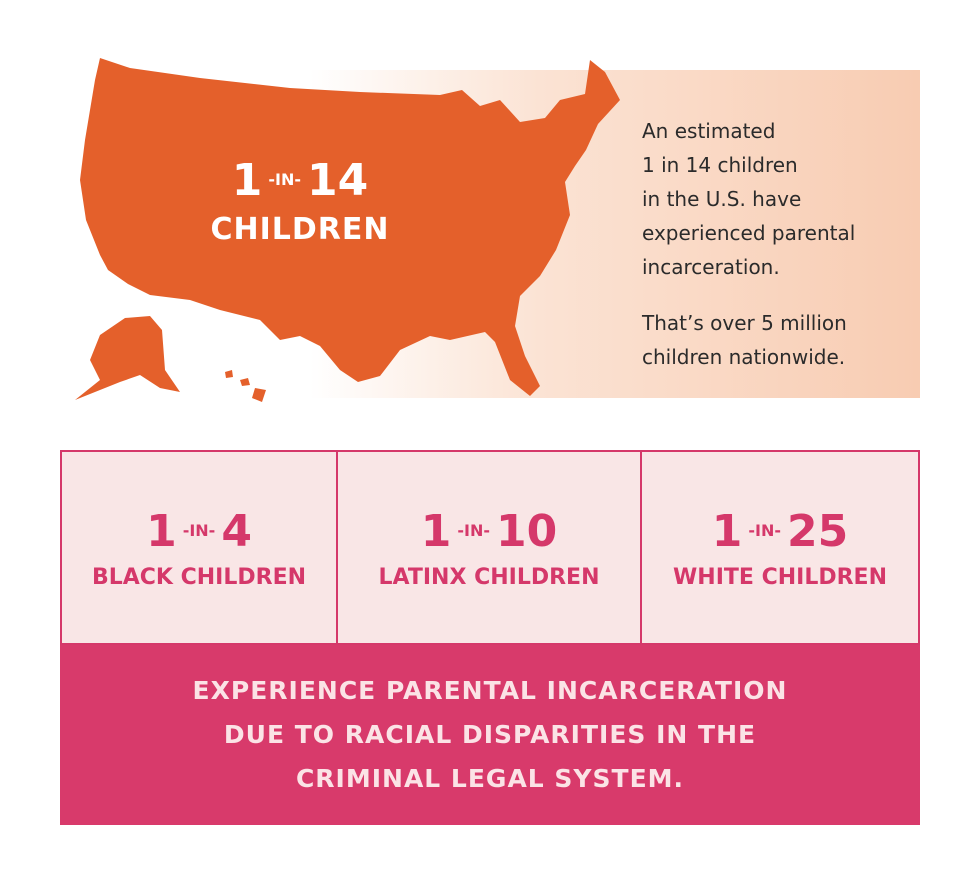 This screenshot has width=980, height=882. What do you see at coordinates (490, 690) in the screenshot?
I see `footer-line: EXPERIENCE PARENTAL INCARCERATION` at bounding box center [490, 690].